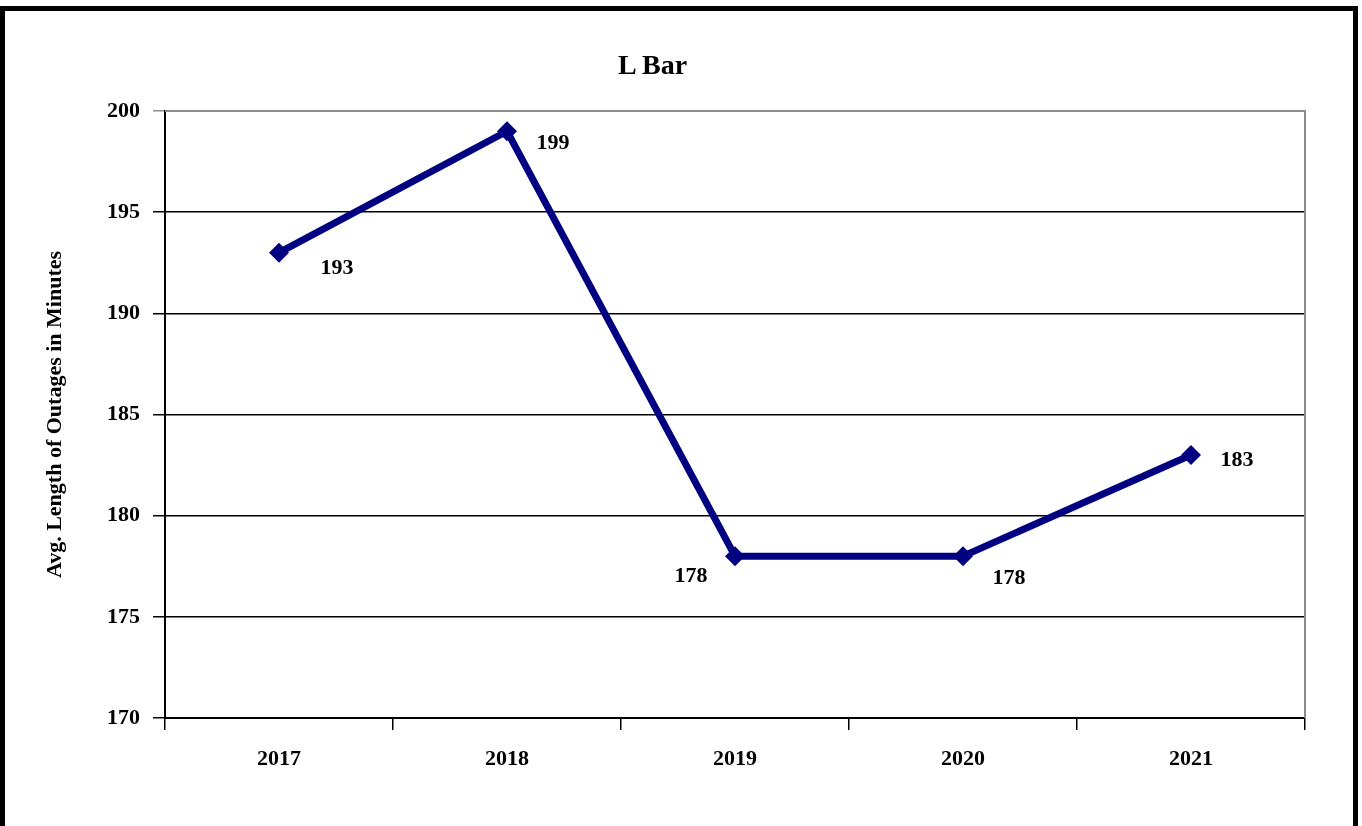 This screenshot has width=1362, height=826. I want to click on y-tick-label: 175, so click(123, 615).